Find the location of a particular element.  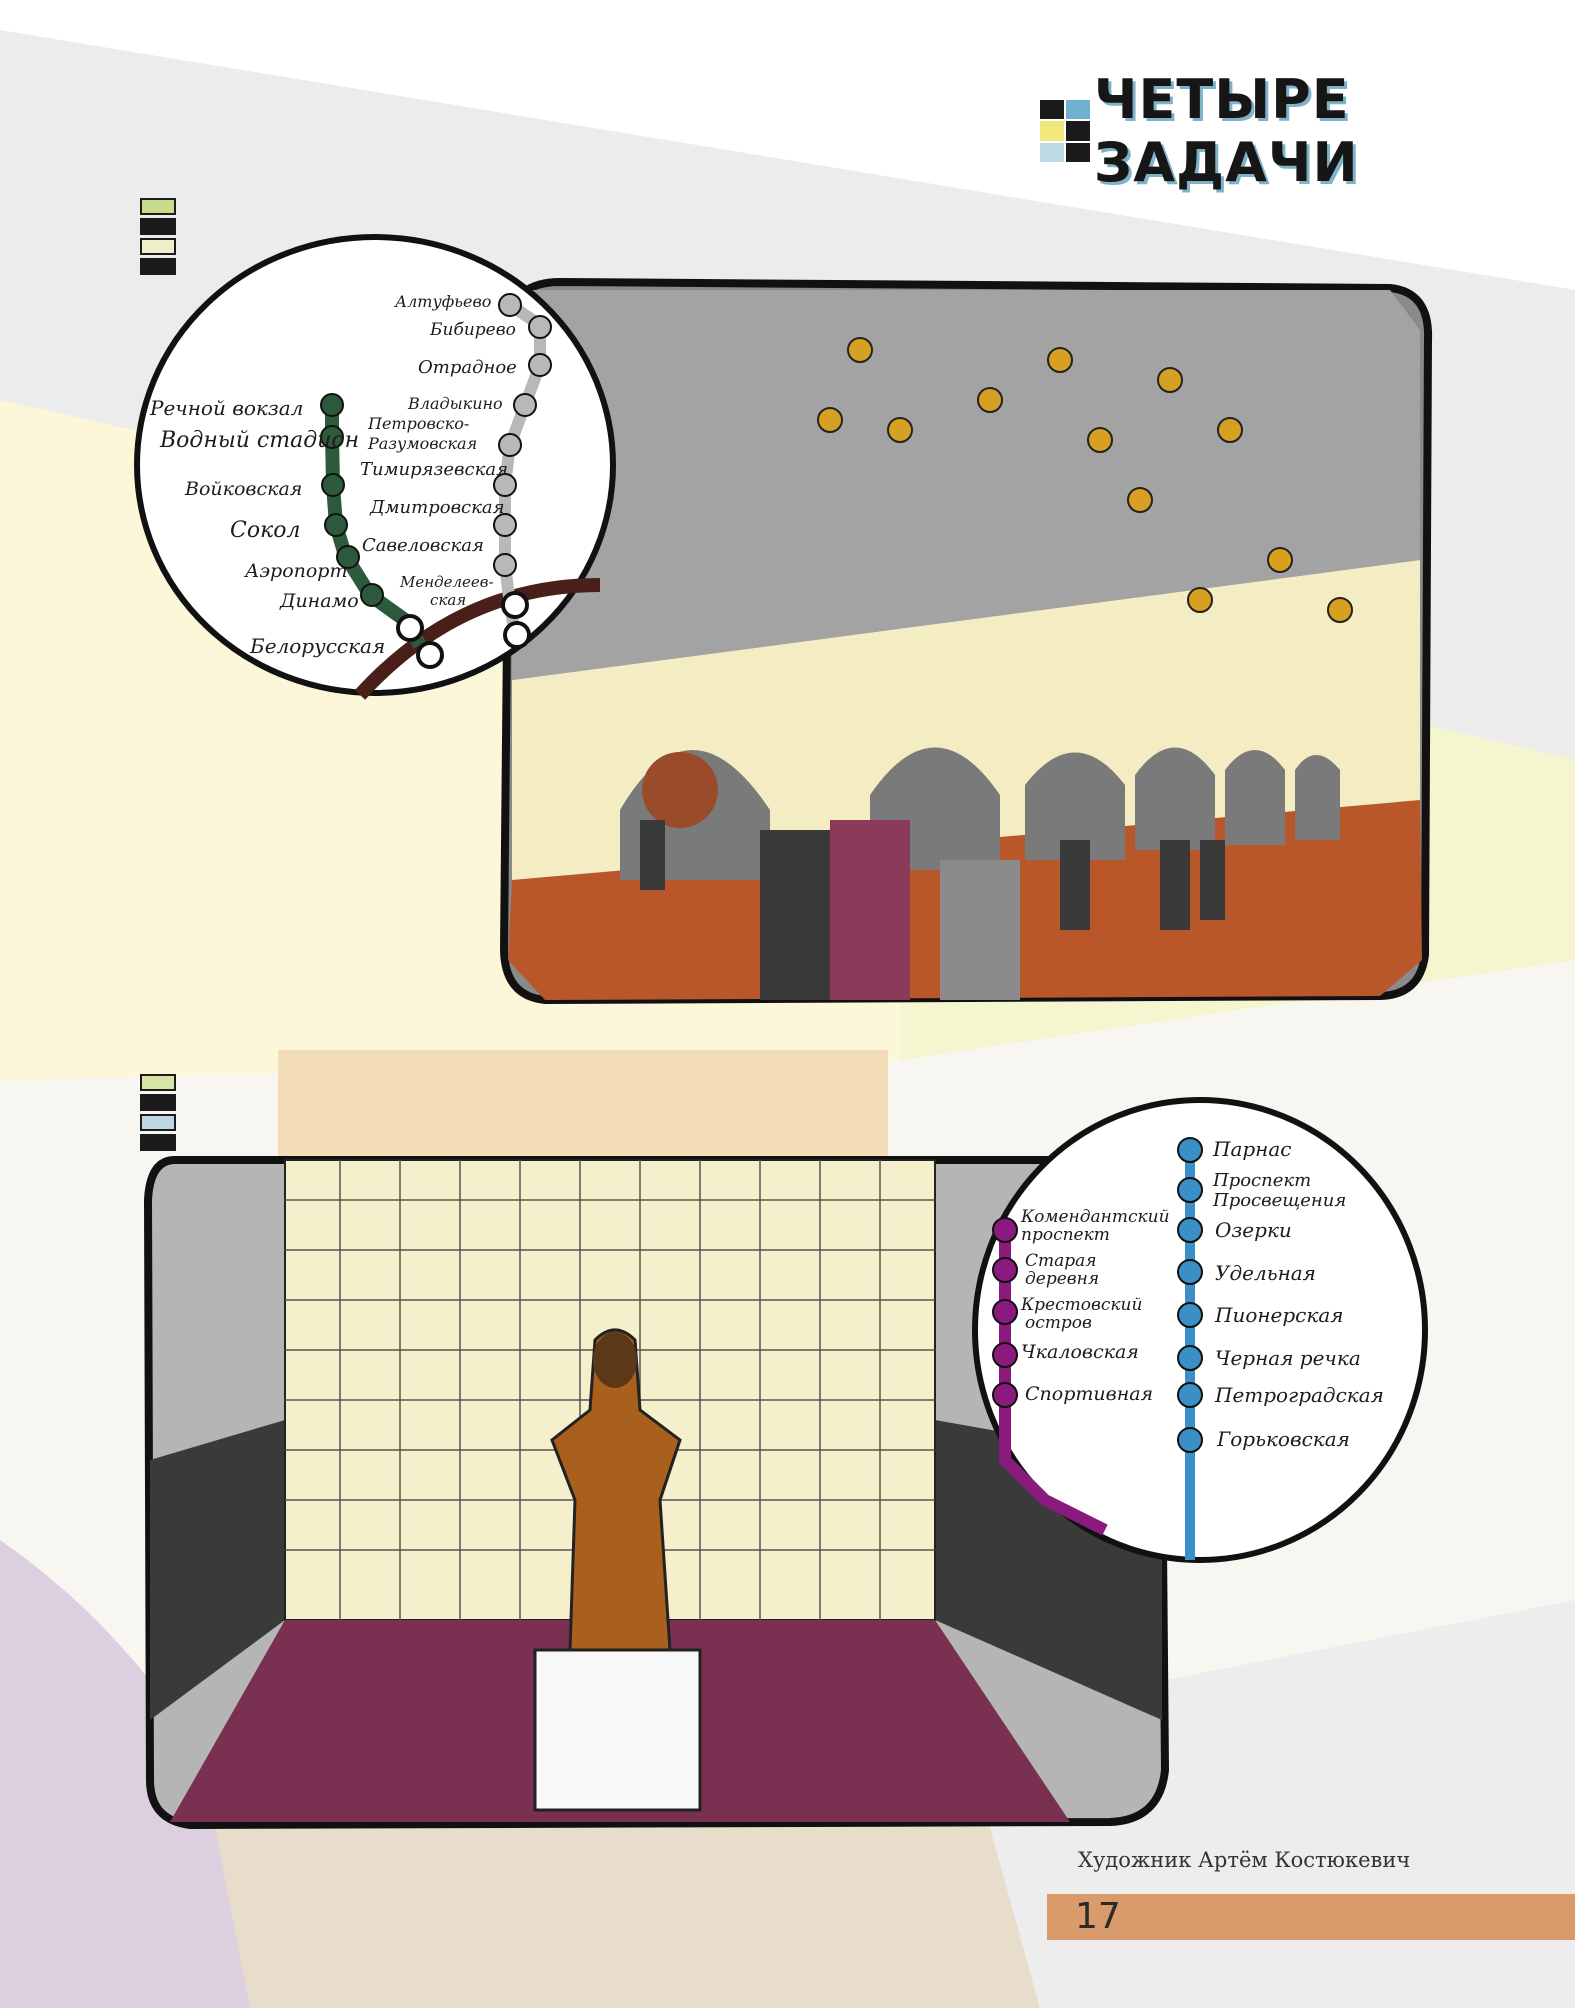

blue-station-8: Петроградская is located at coordinates (1299, 1395).